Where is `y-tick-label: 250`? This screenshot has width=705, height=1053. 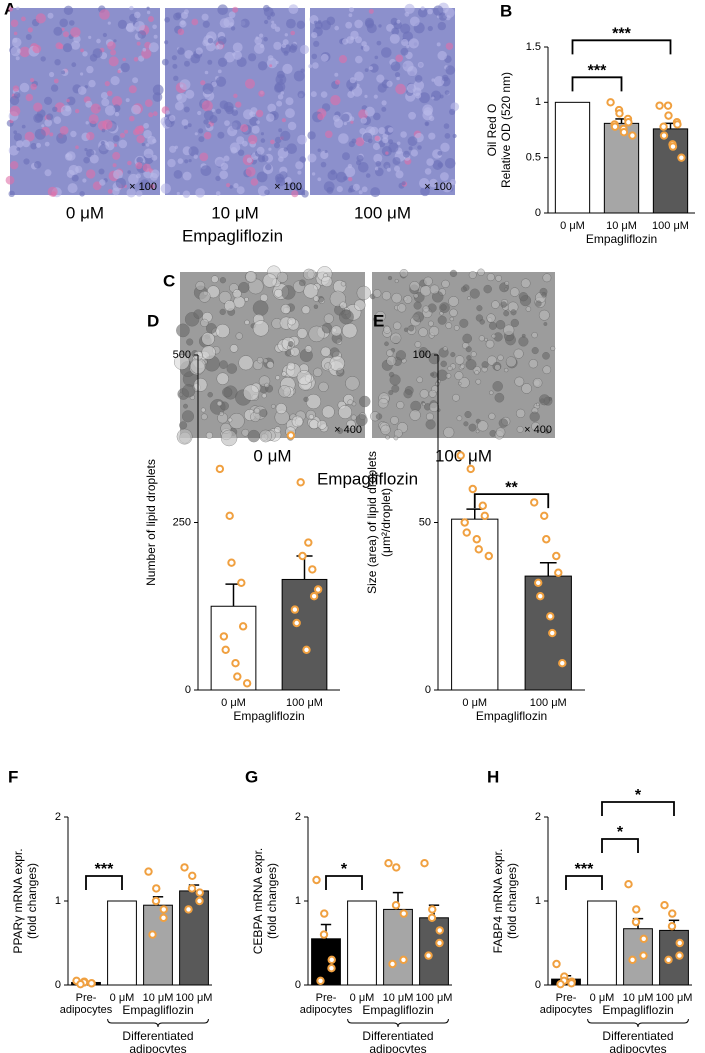
y-tick-label: 250 is located at coordinates (182, 522).